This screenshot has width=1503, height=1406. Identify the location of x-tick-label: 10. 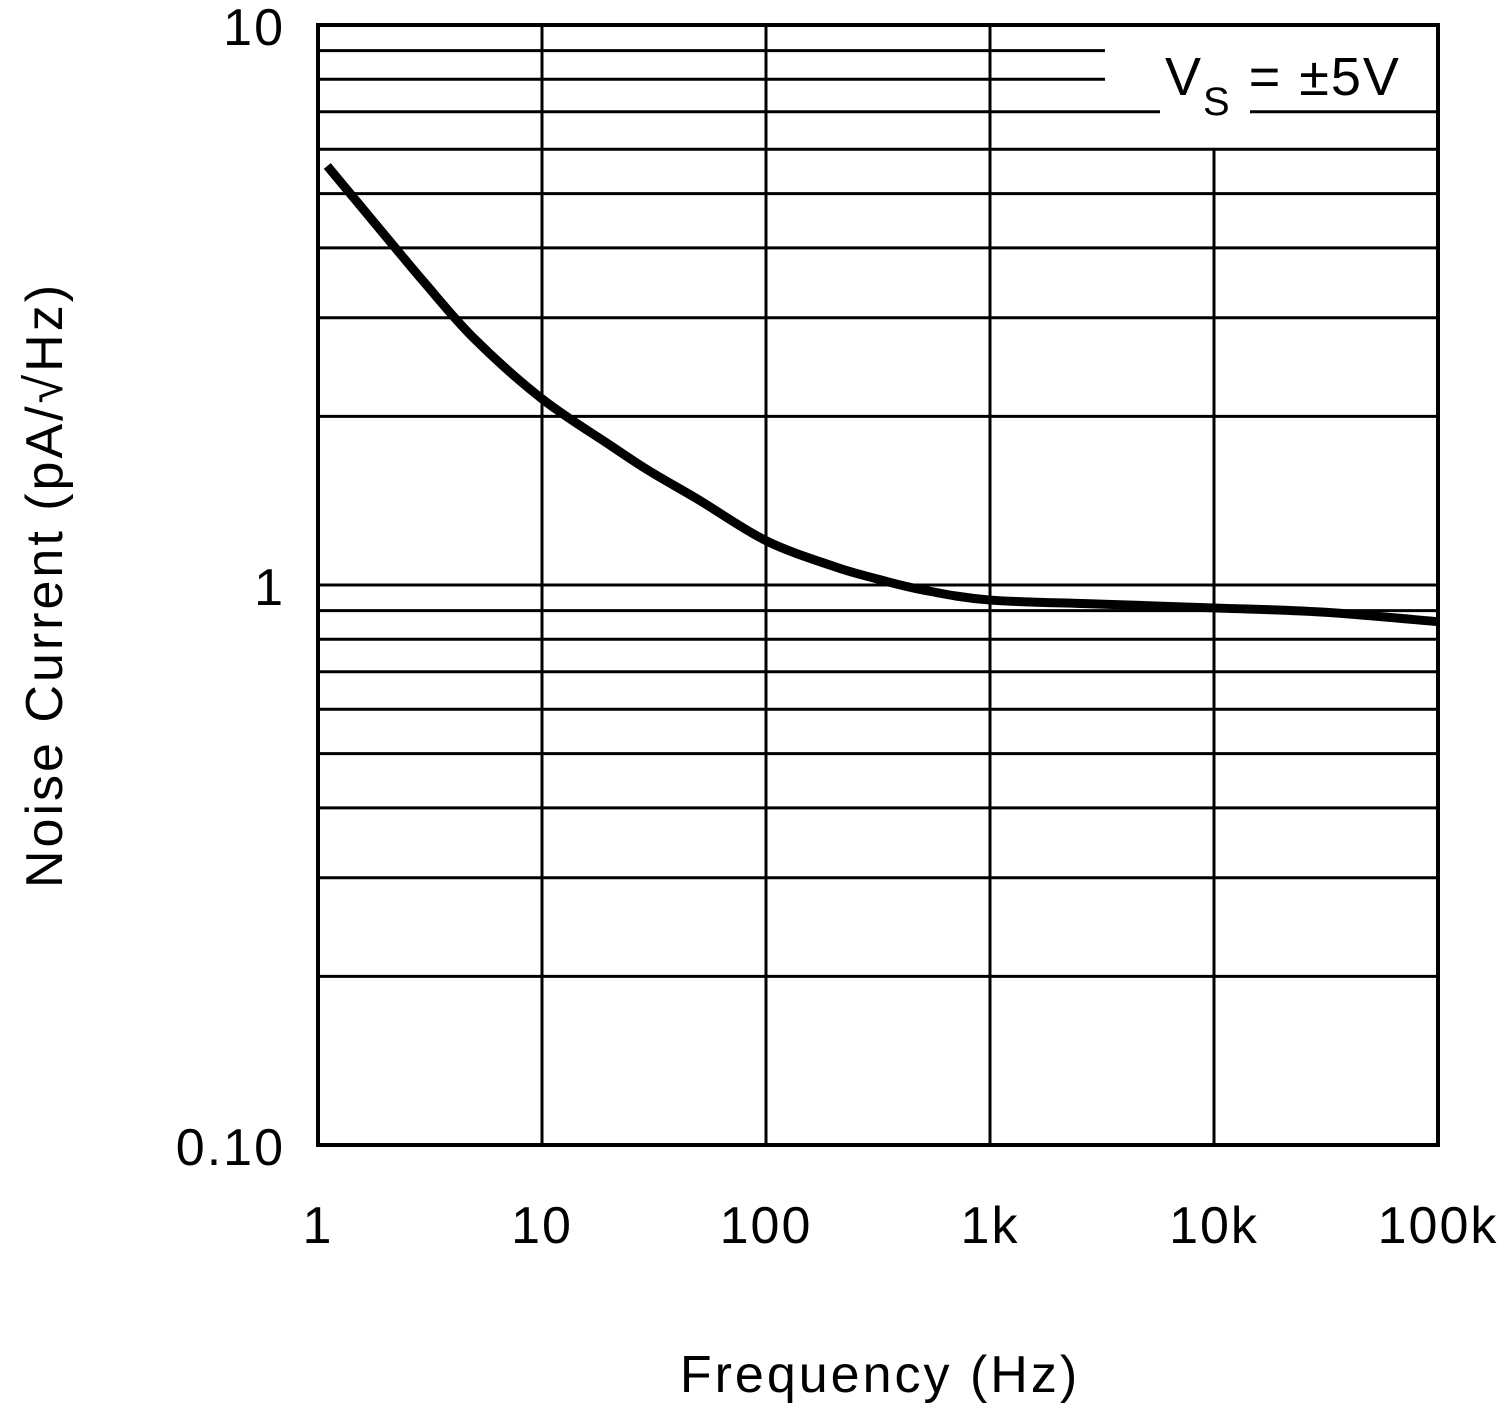
(542, 1226).